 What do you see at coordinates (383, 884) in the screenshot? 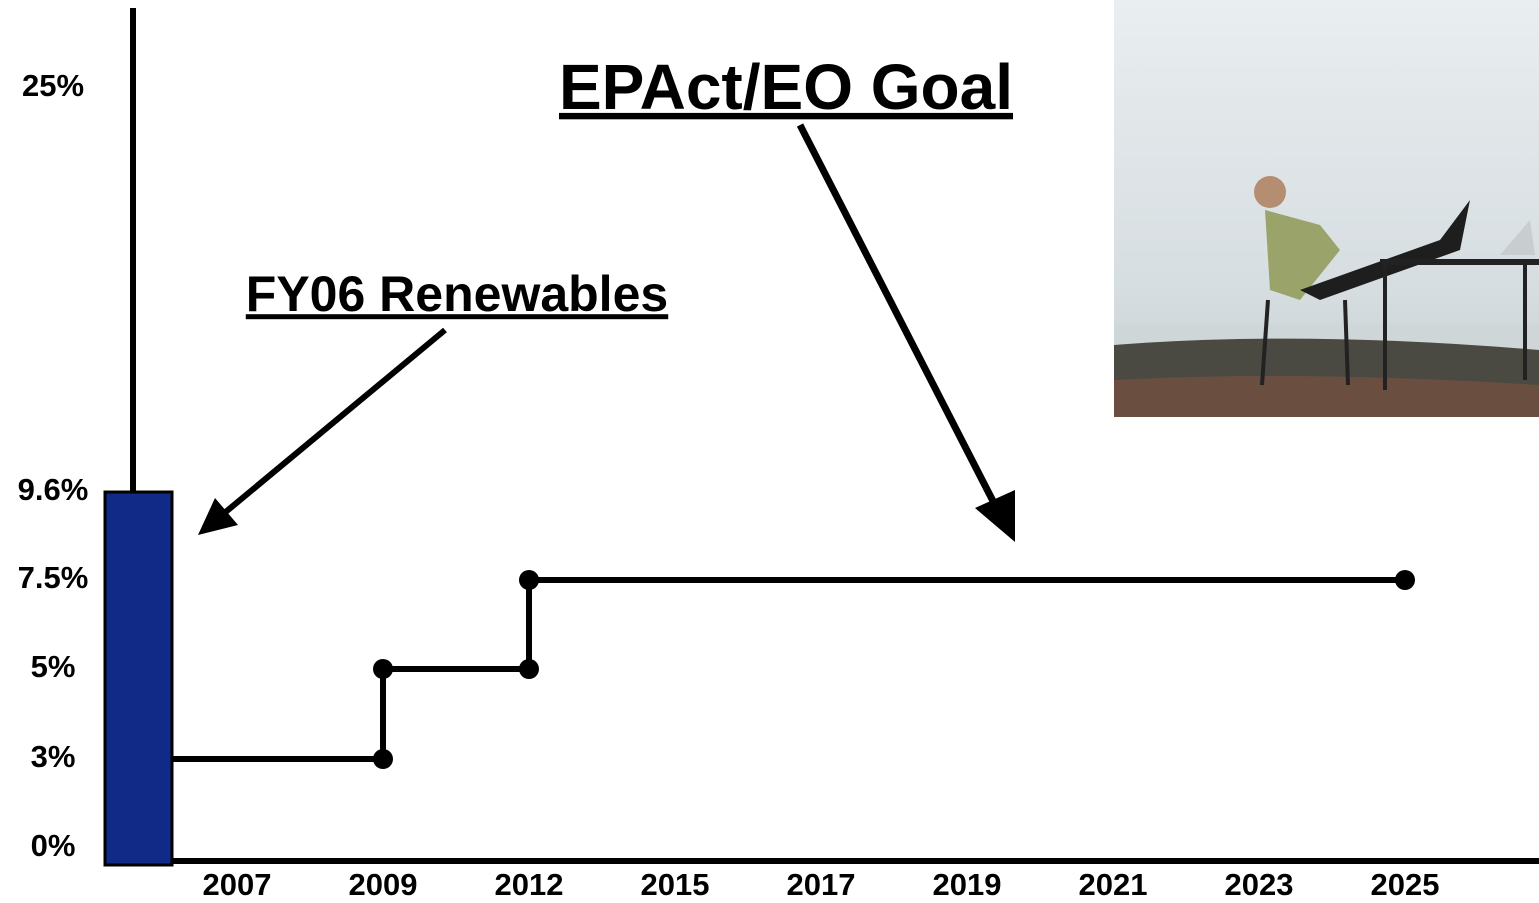
I see `x-tick-label: 2009` at bounding box center [383, 884].